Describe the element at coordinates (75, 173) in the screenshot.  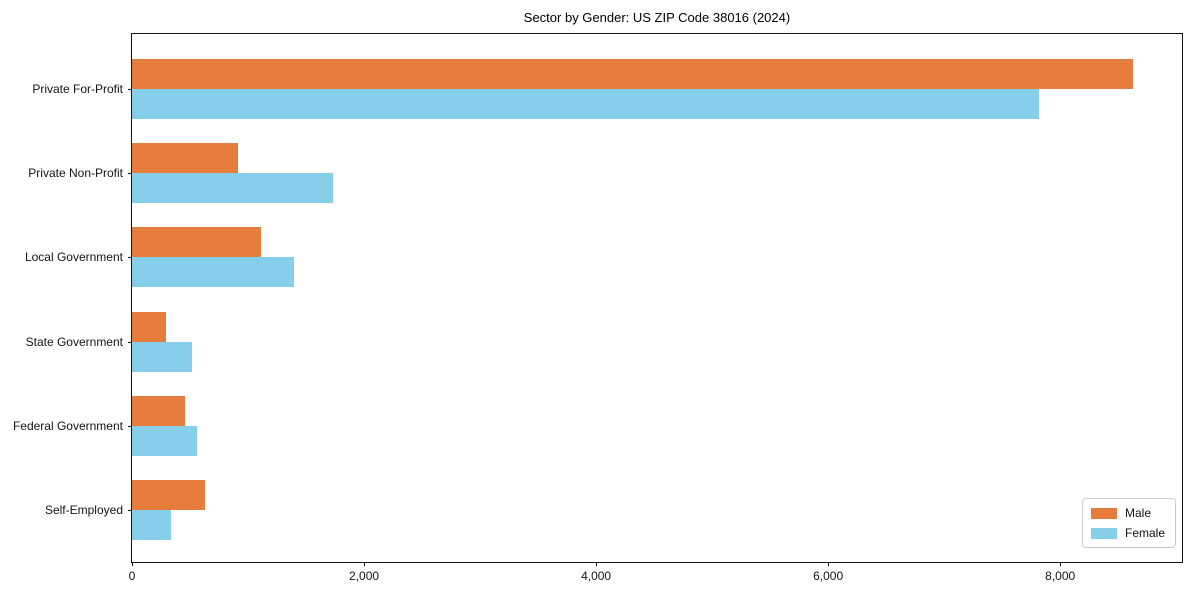
I see `y-tick-label: Private Non-Profit` at that location.